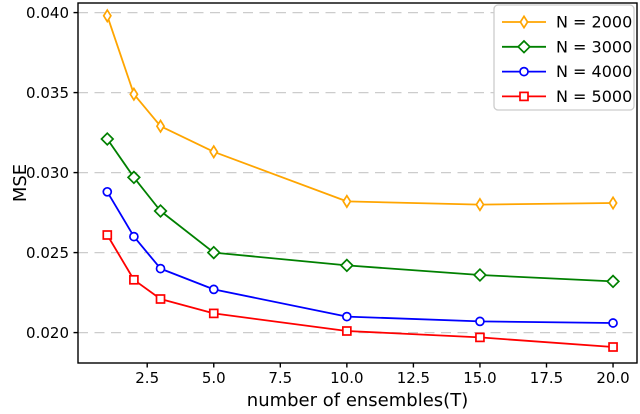  I want to click on y-tick-label: 0.035, so click(47, 93).